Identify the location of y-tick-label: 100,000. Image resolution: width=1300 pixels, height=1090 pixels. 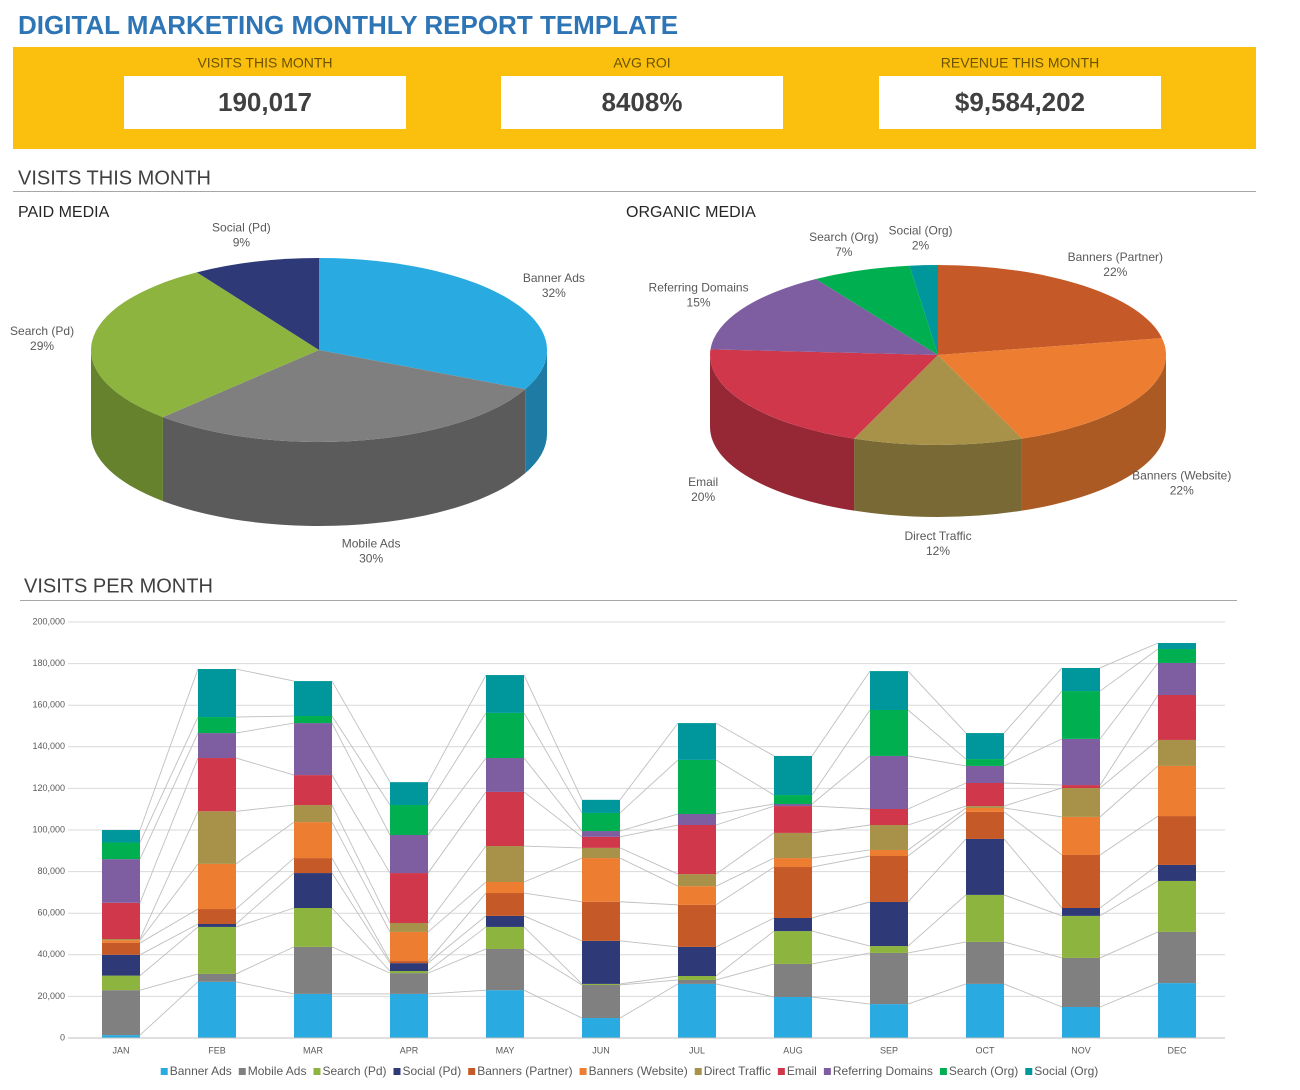
(48, 829).